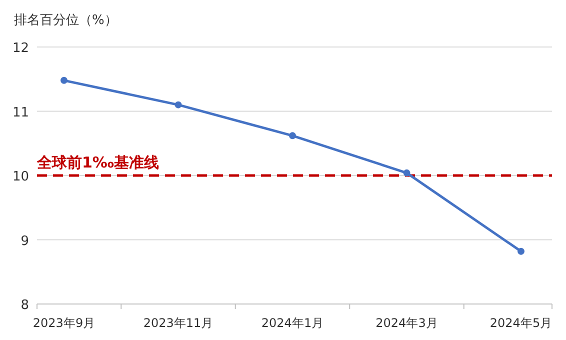  Describe the element at coordinates (24, 305) in the screenshot. I see `y-tick-label: 8` at that location.